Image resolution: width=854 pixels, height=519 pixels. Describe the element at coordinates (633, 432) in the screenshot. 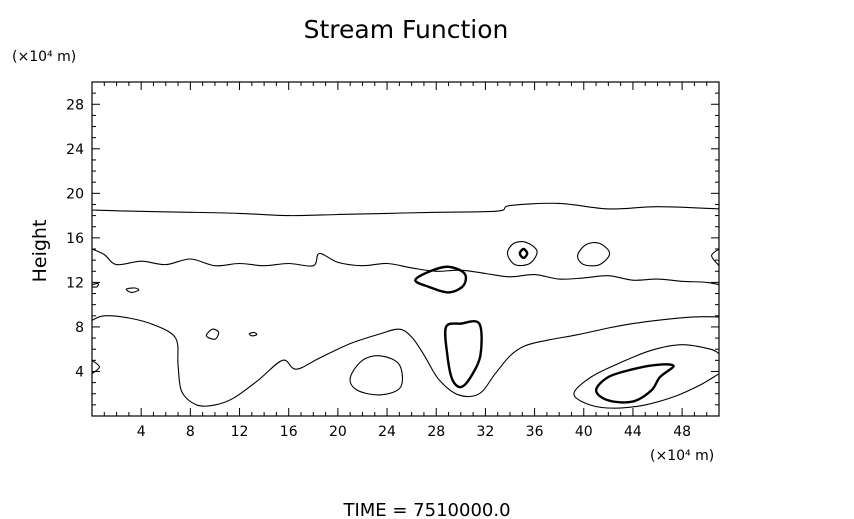

I see `x-tick-label: 44` at that location.